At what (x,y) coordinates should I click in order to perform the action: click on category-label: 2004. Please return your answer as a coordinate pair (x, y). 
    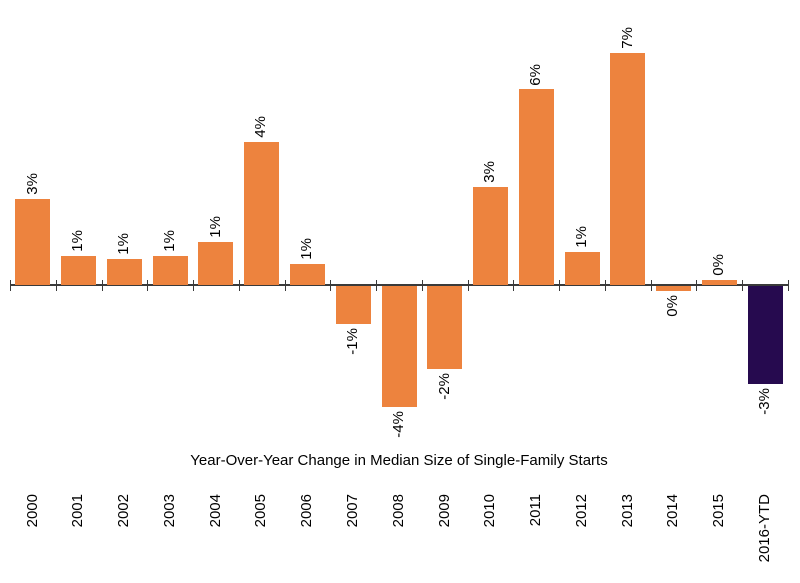
    Looking at the image, I should click on (216, 510).